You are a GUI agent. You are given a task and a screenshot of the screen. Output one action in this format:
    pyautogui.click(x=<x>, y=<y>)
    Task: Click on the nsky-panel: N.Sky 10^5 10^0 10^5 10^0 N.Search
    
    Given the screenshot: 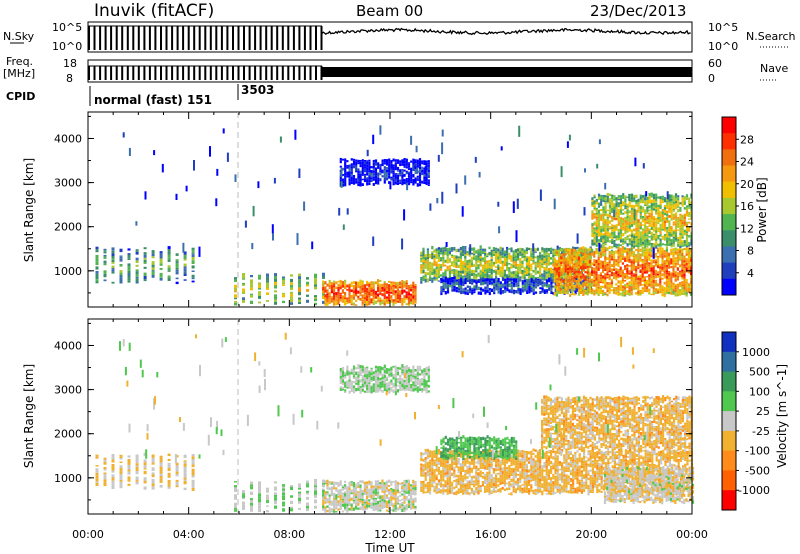 What is the action you would take?
    pyautogui.click(x=399, y=37)
    